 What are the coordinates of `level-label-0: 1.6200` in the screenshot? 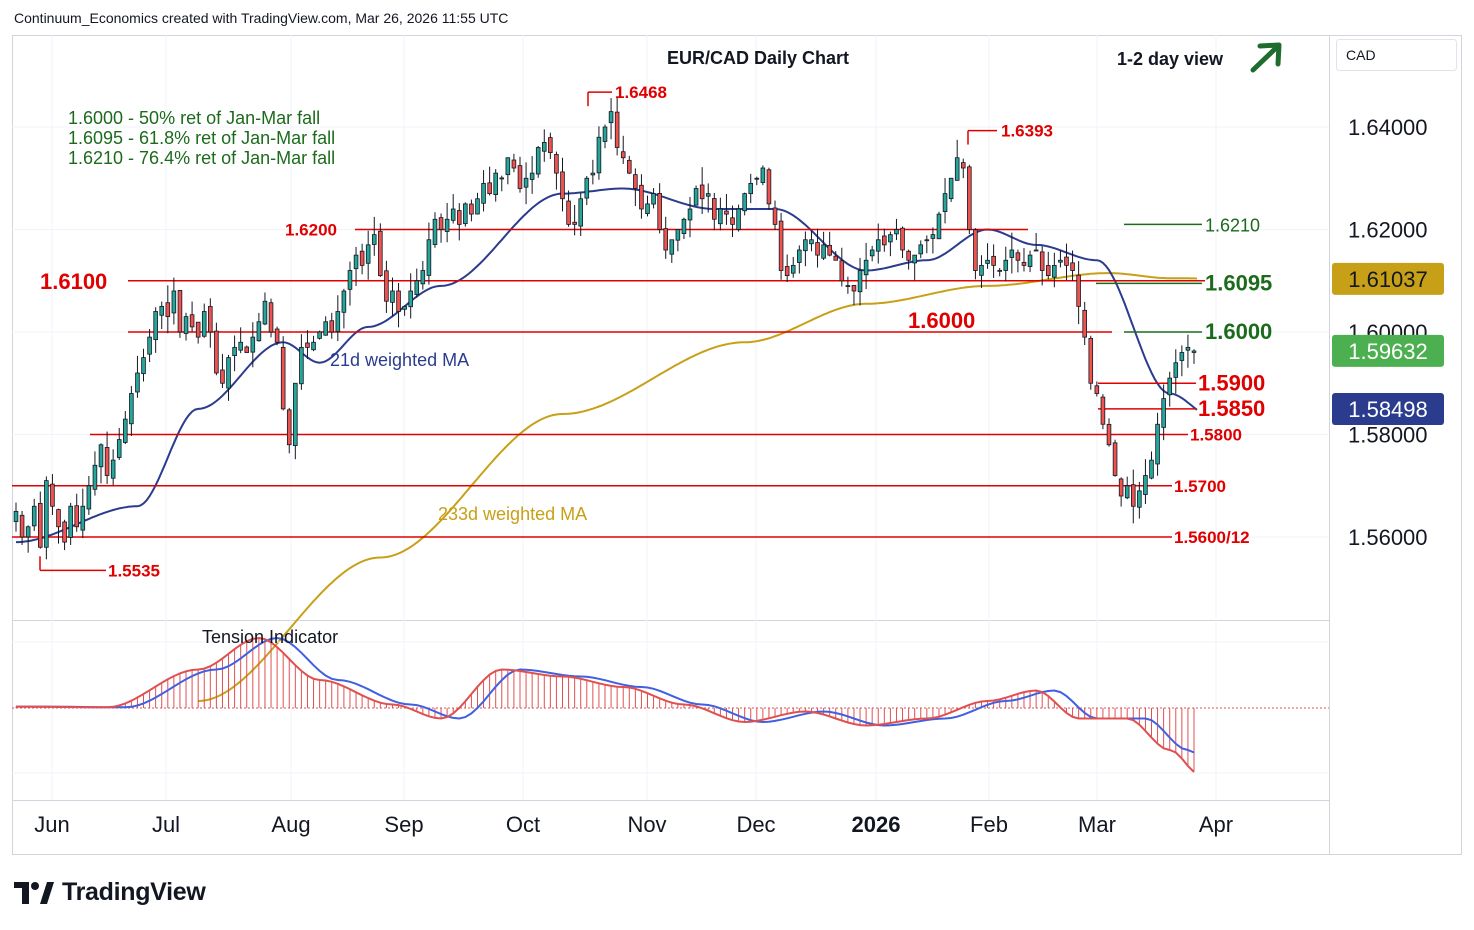 It's located at (311, 230).